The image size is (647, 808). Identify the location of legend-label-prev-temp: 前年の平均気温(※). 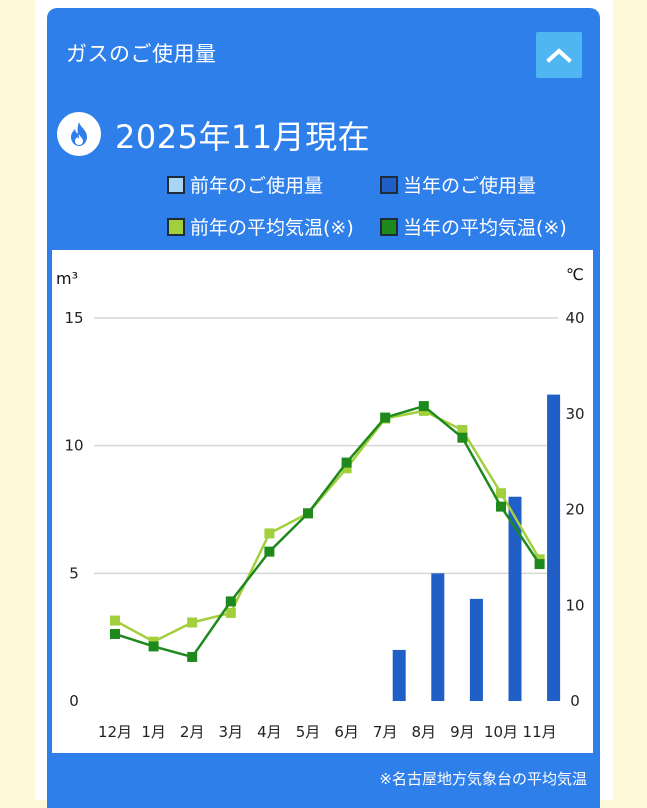
(272, 228).